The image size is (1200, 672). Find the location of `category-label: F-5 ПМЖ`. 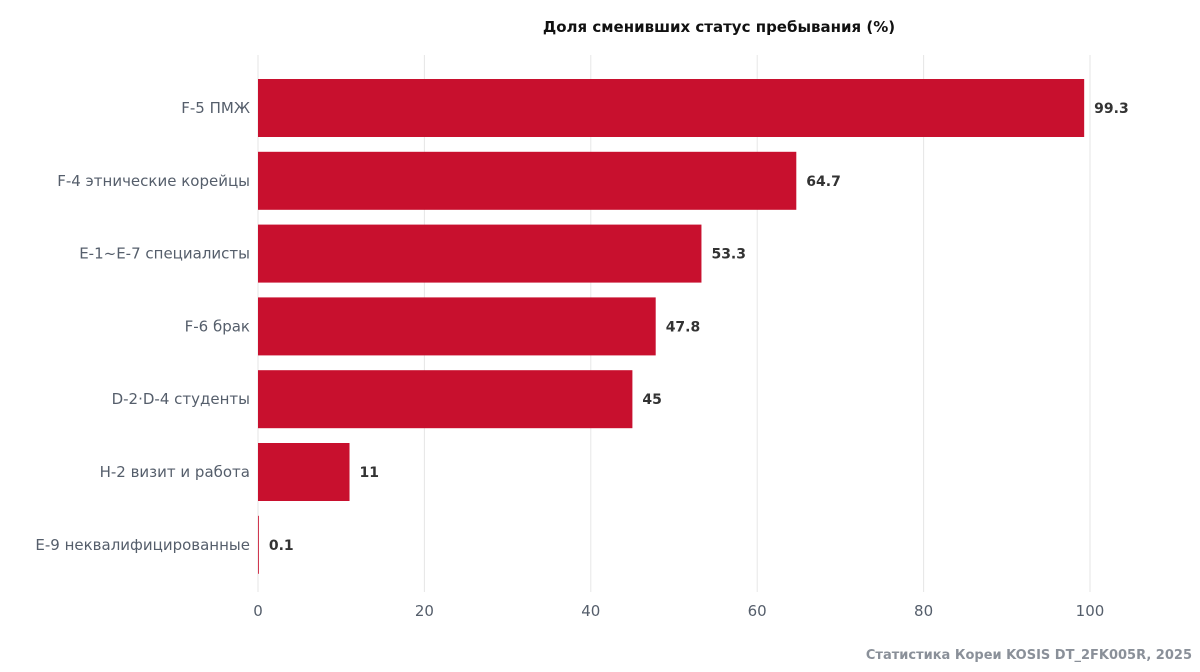

category-label: F-5 ПМЖ is located at coordinates (215, 108).